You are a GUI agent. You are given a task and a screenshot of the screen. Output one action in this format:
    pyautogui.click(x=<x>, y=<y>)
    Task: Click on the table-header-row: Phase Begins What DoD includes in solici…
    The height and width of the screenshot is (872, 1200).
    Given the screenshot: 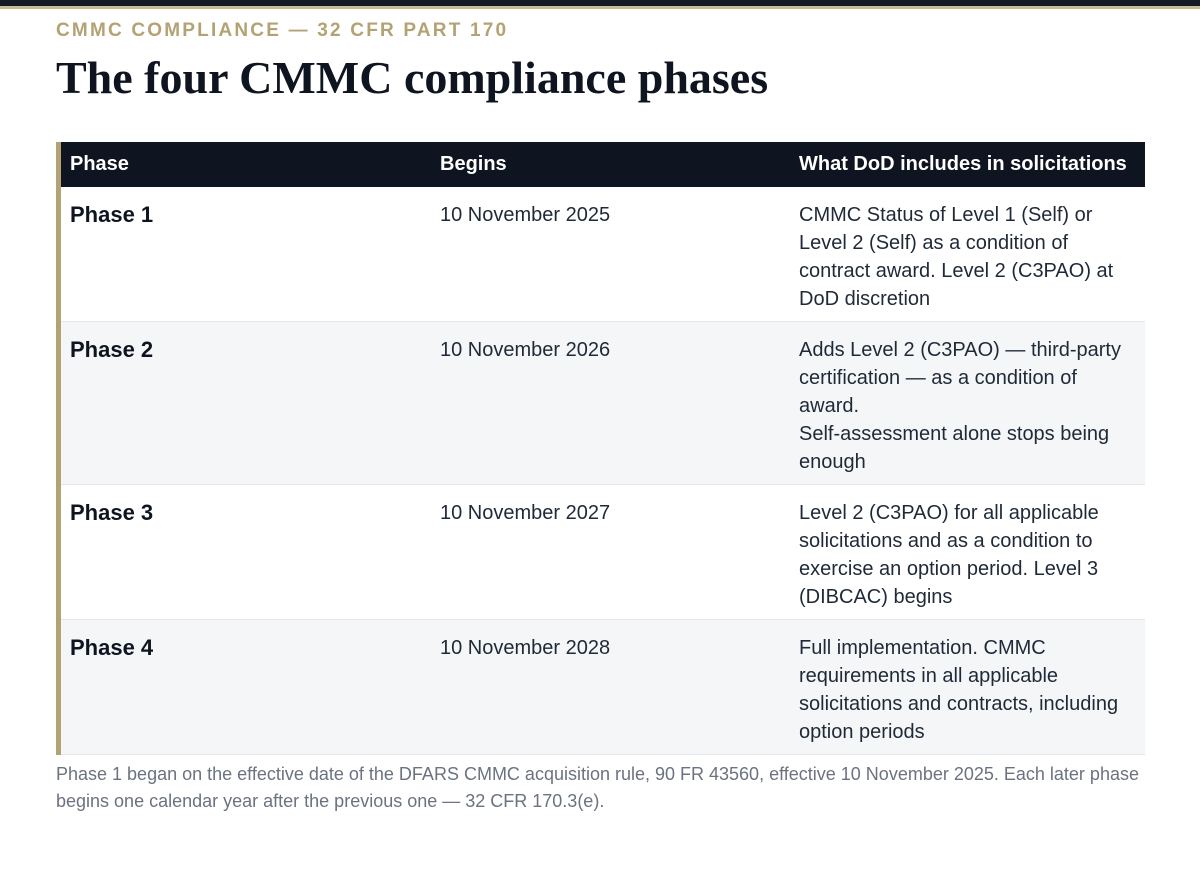 What is the action you would take?
    pyautogui.click(x=603, y=164)
    